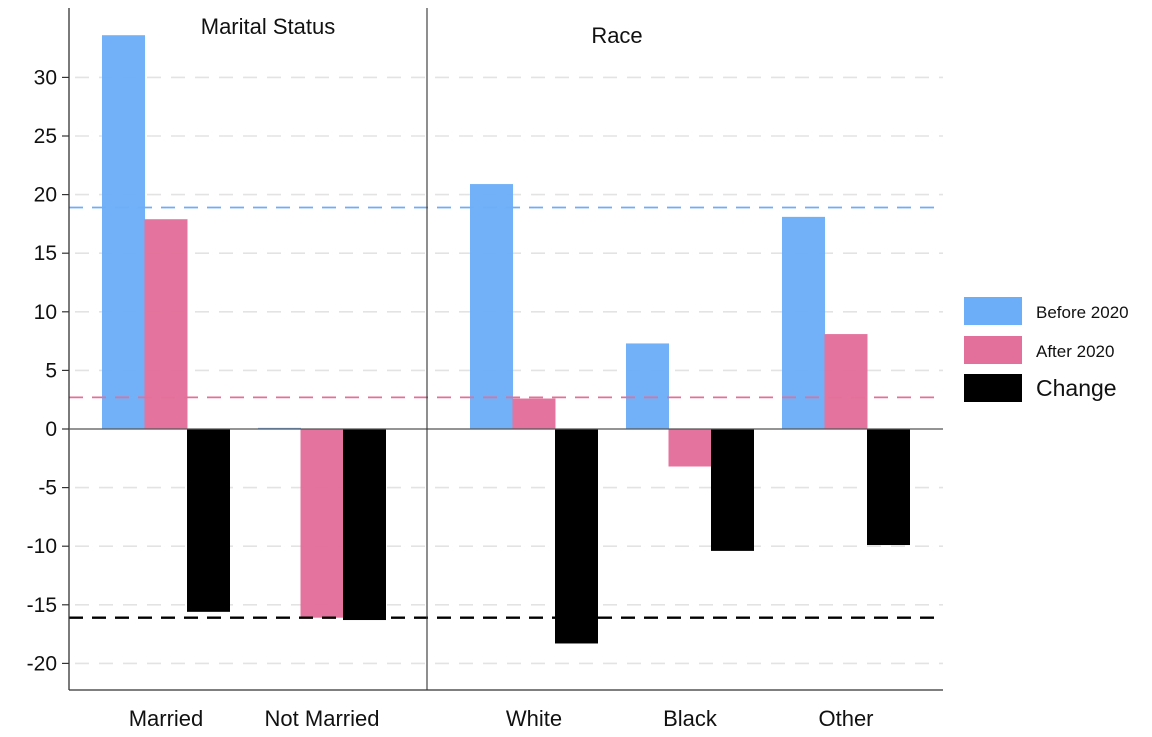 The width and height of the screenshot is (1152, 737). Describe the element at coordinates (322, 718) in the screenshot. I see `category-label: Not Married` at that location.